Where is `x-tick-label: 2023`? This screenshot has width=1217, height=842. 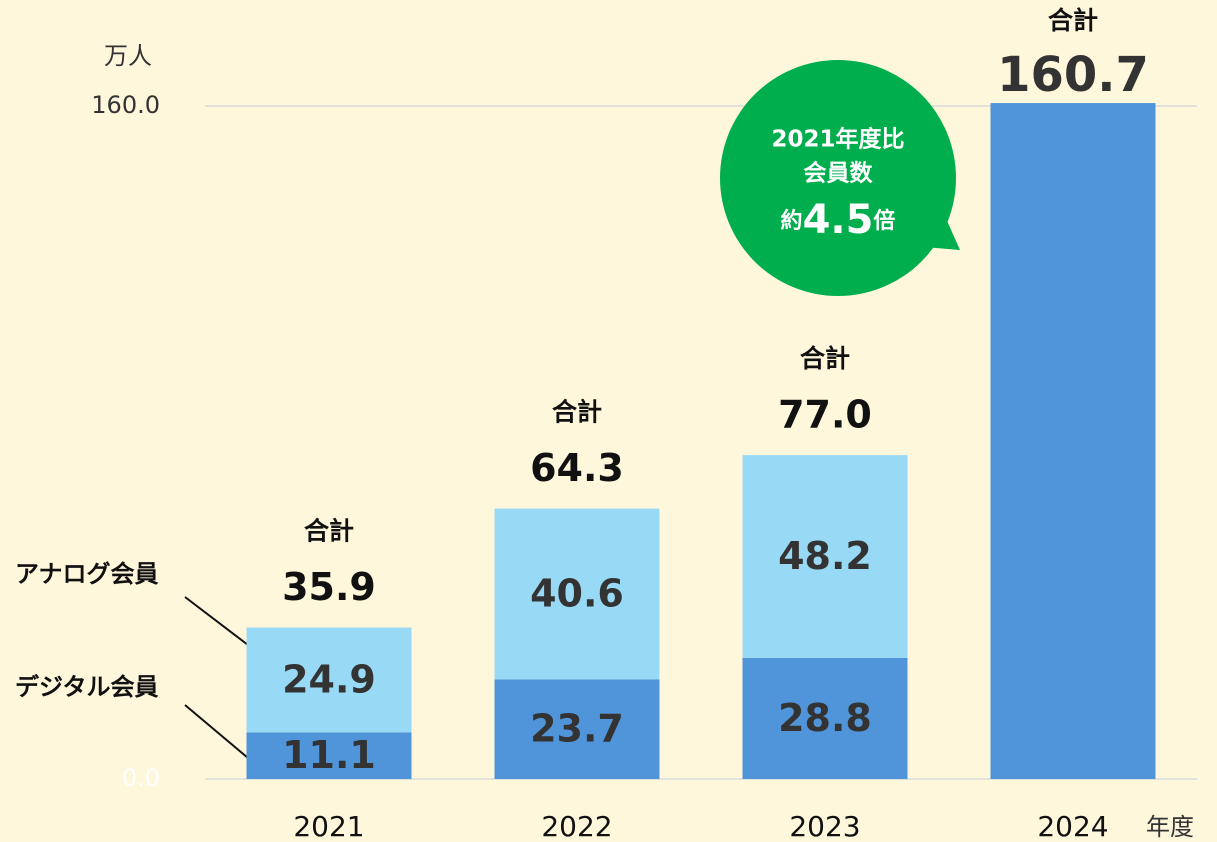
x-tick-label: 2023 is located at coordinates (824, 826).